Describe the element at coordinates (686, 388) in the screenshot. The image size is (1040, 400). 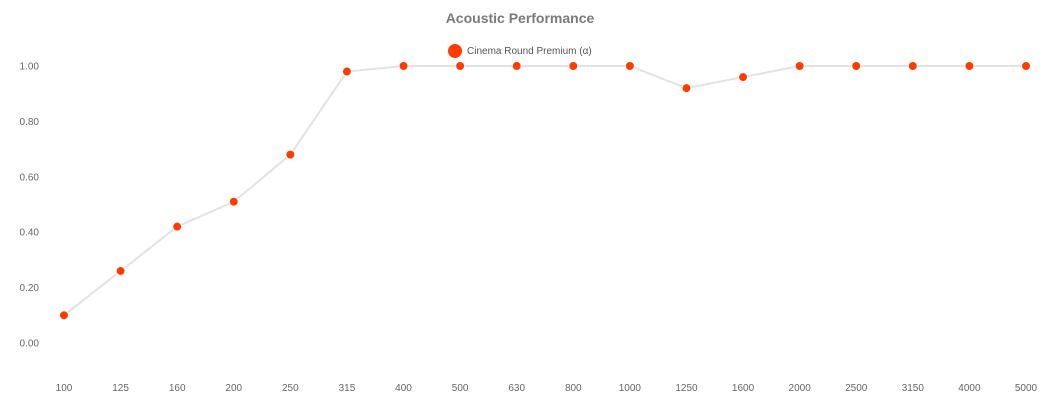
I see `x-tick-label: 1250` at that location.